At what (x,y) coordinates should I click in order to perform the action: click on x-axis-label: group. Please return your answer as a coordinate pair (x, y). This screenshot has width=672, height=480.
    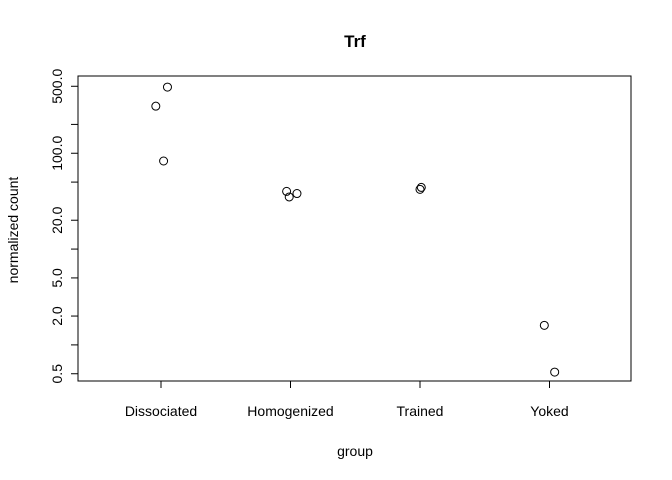
    Looking at the image, I should click on (355, 451).